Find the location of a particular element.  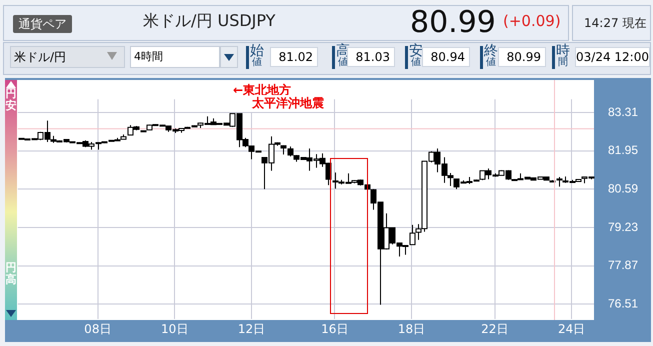

y-tick-label: 76.51 is located at coordinates (623, 303).